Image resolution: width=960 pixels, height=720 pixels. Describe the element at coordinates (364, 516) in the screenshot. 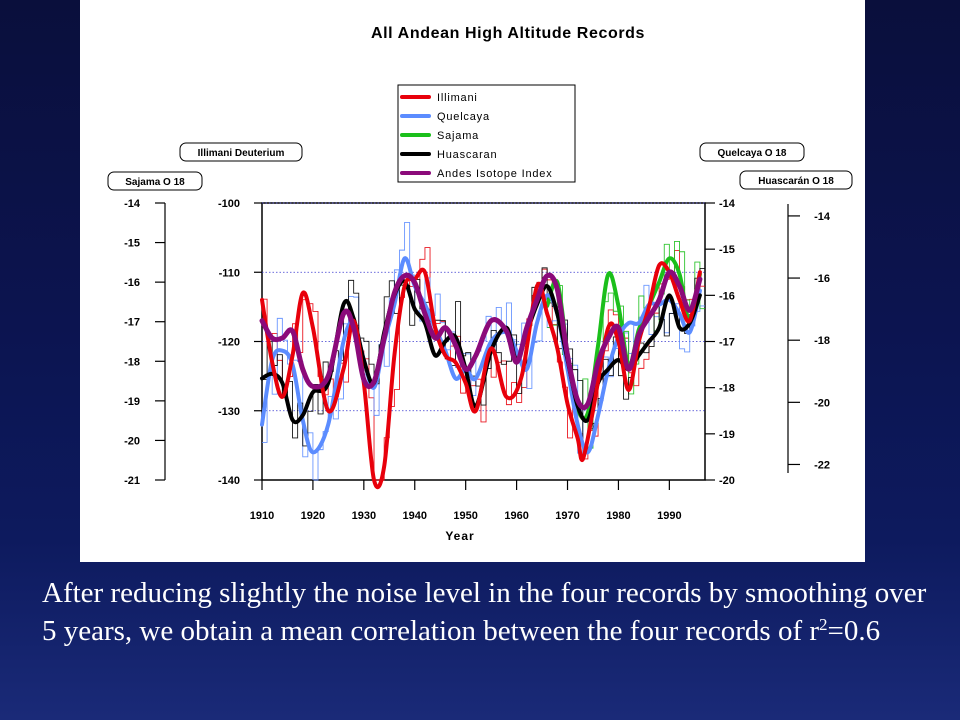

I see `x-tick-label: 1930` at that location.